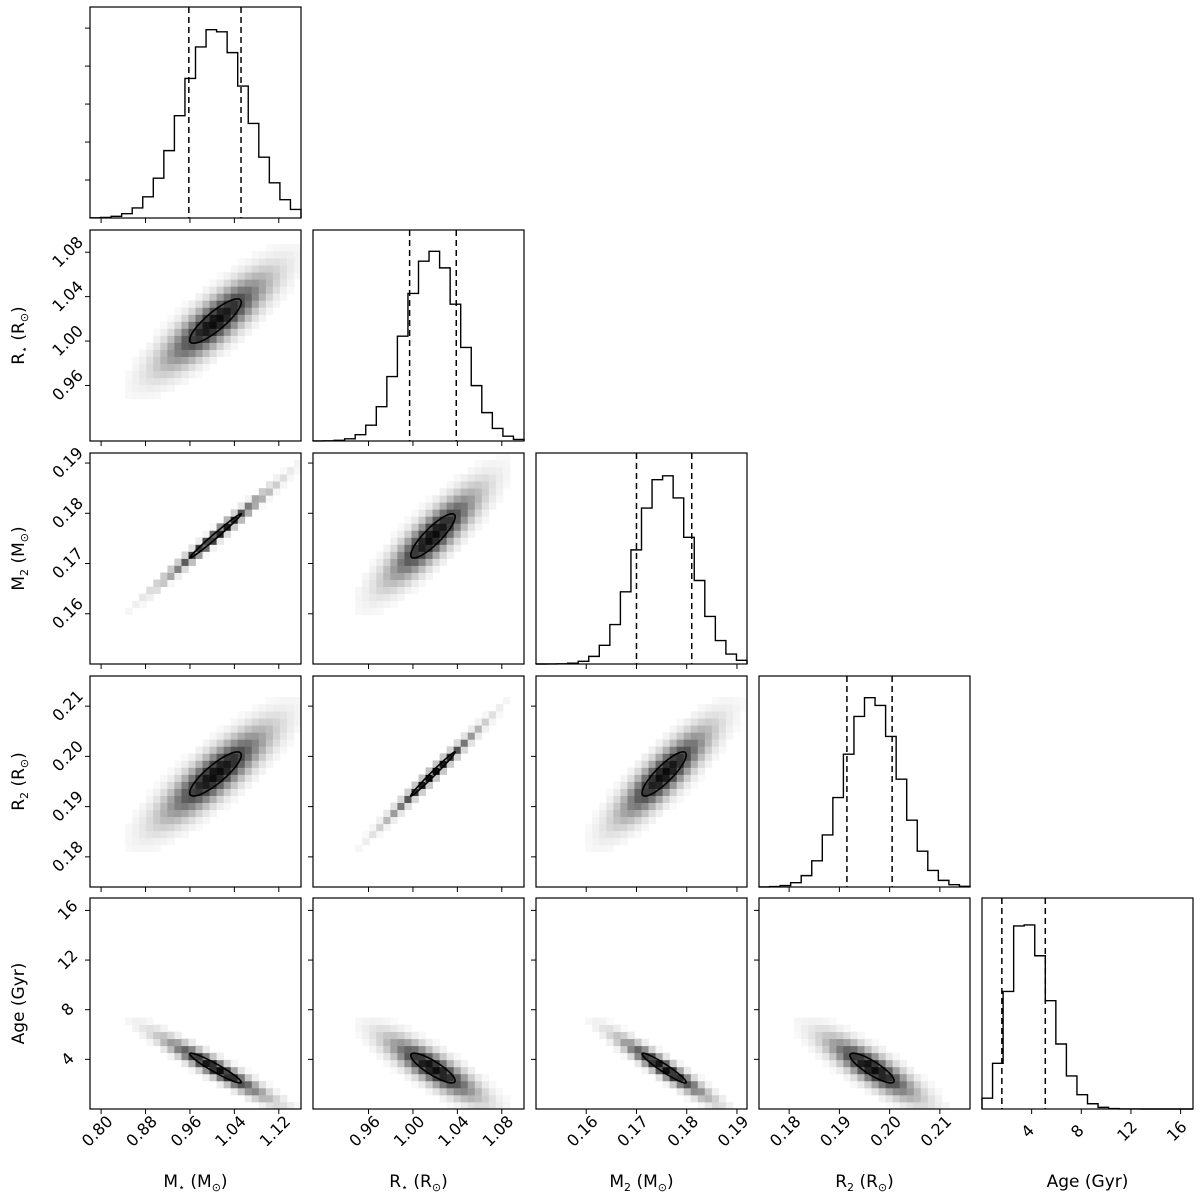  I want to click on y-tick-label: 1.00, so click(67, 340).